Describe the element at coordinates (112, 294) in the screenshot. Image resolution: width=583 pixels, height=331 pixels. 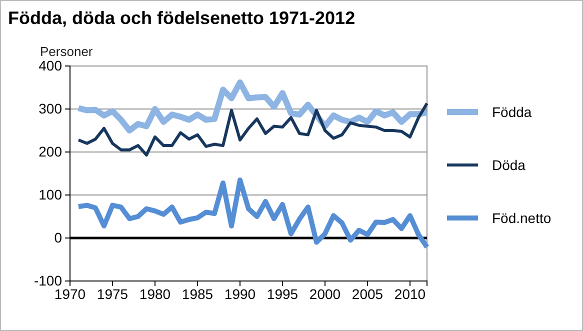
I see `x-tick-label: 1975` at that location.